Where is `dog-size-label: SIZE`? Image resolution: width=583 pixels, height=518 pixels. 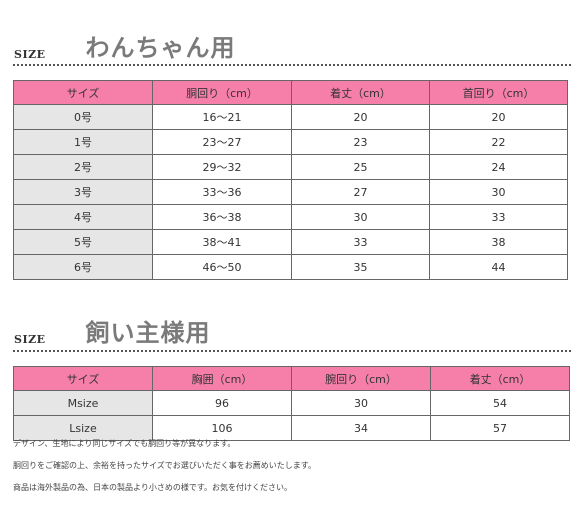
dog-size-label: SIZE is located at coordinates (30, 54).